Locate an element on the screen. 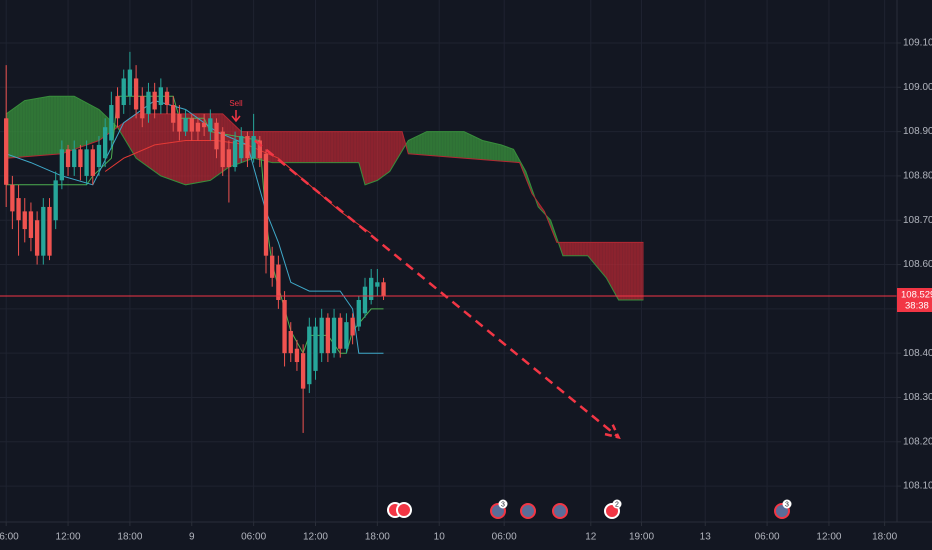 This screenshot has width=932, height=550. y-tick-label: 108.100 is located at coordinates (917, 486).